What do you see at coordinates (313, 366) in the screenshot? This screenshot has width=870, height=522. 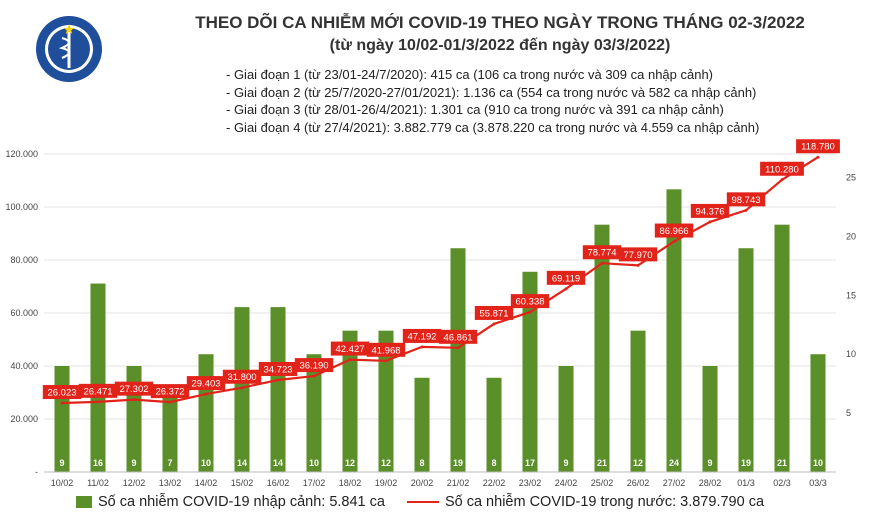 I see `data-label: 36.190` at bounding box center [313, 366].